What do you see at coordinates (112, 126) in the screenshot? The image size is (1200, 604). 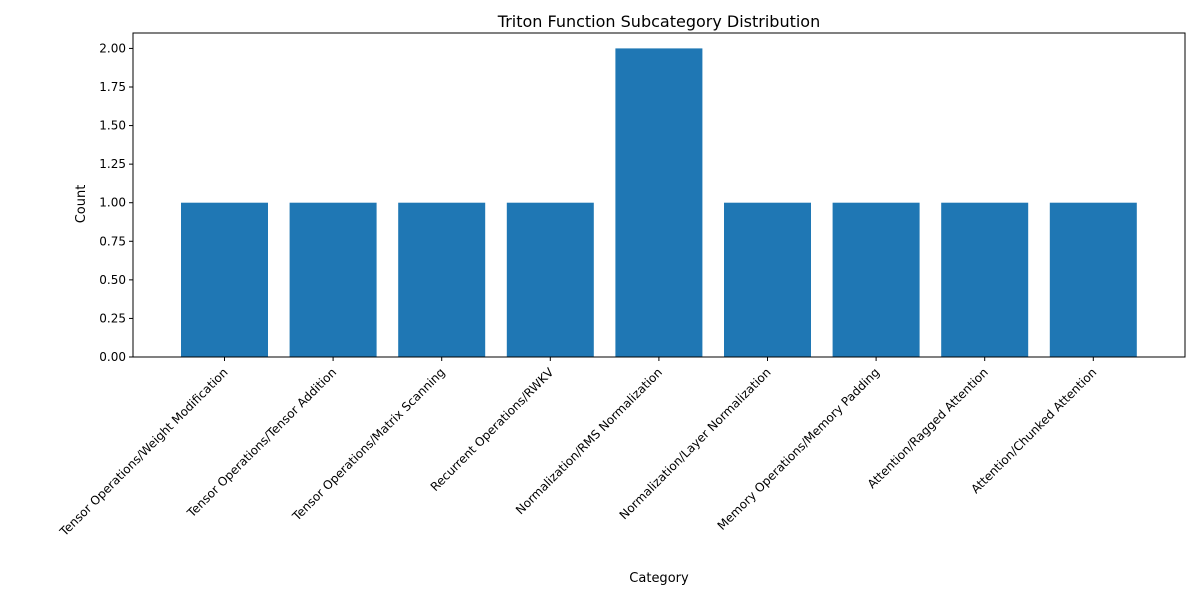 I see `y-tick-label: 1.50` at bounding box center [112, 126].